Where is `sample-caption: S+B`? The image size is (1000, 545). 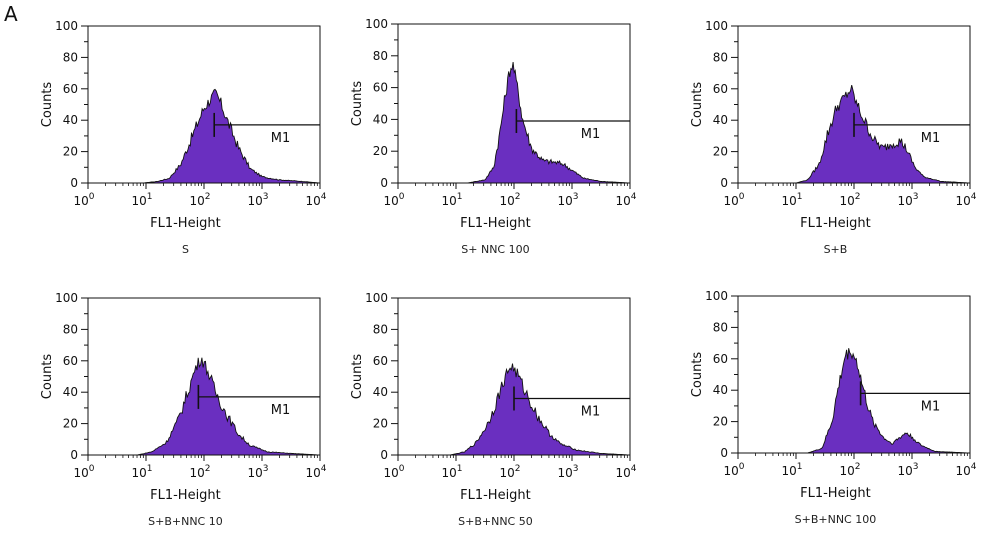
sample-caption: S+B is located at coordinates (836, 249).